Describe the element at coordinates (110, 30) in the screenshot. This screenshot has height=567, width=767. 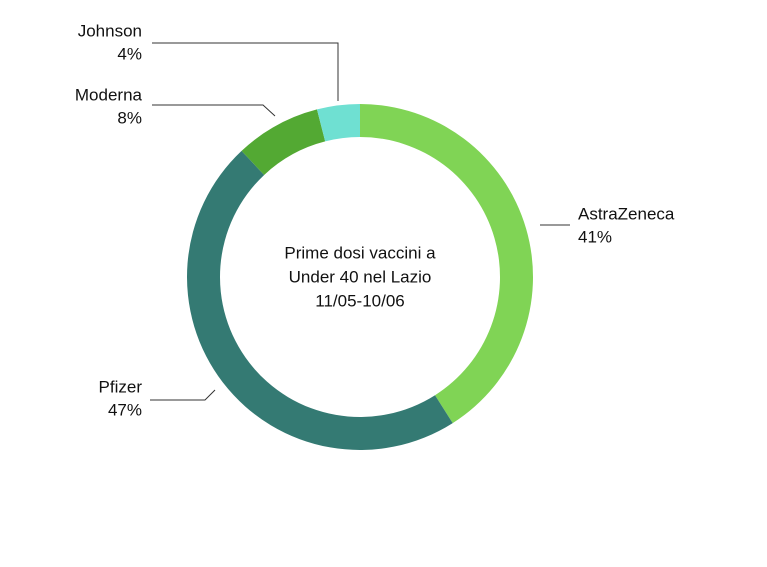
I see `legend-label: Johnson` at that location.